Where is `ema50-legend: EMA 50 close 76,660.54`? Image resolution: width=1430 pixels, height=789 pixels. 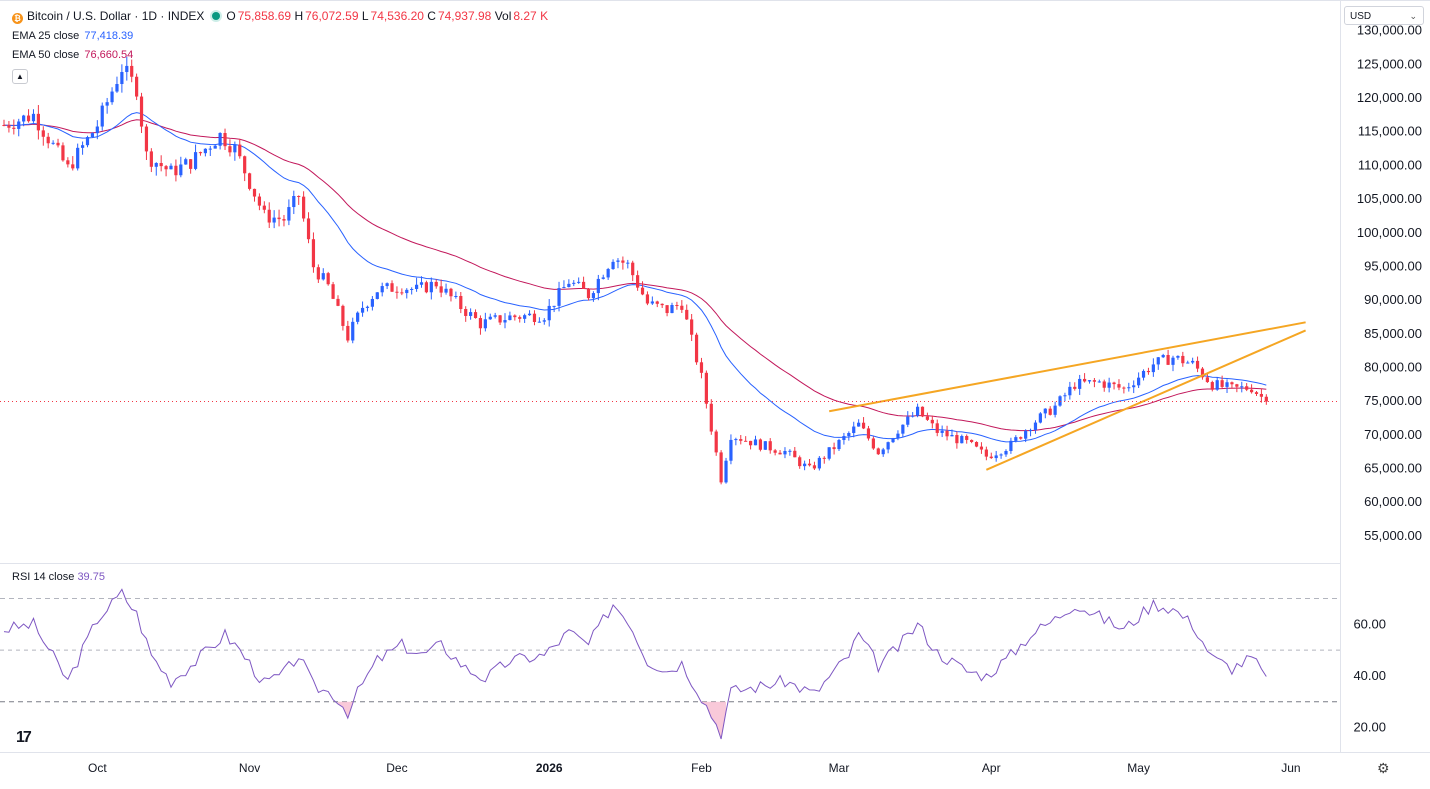 ema50-legend: EMA 50 close 76,660.54 is located at coordinates (72, 55).